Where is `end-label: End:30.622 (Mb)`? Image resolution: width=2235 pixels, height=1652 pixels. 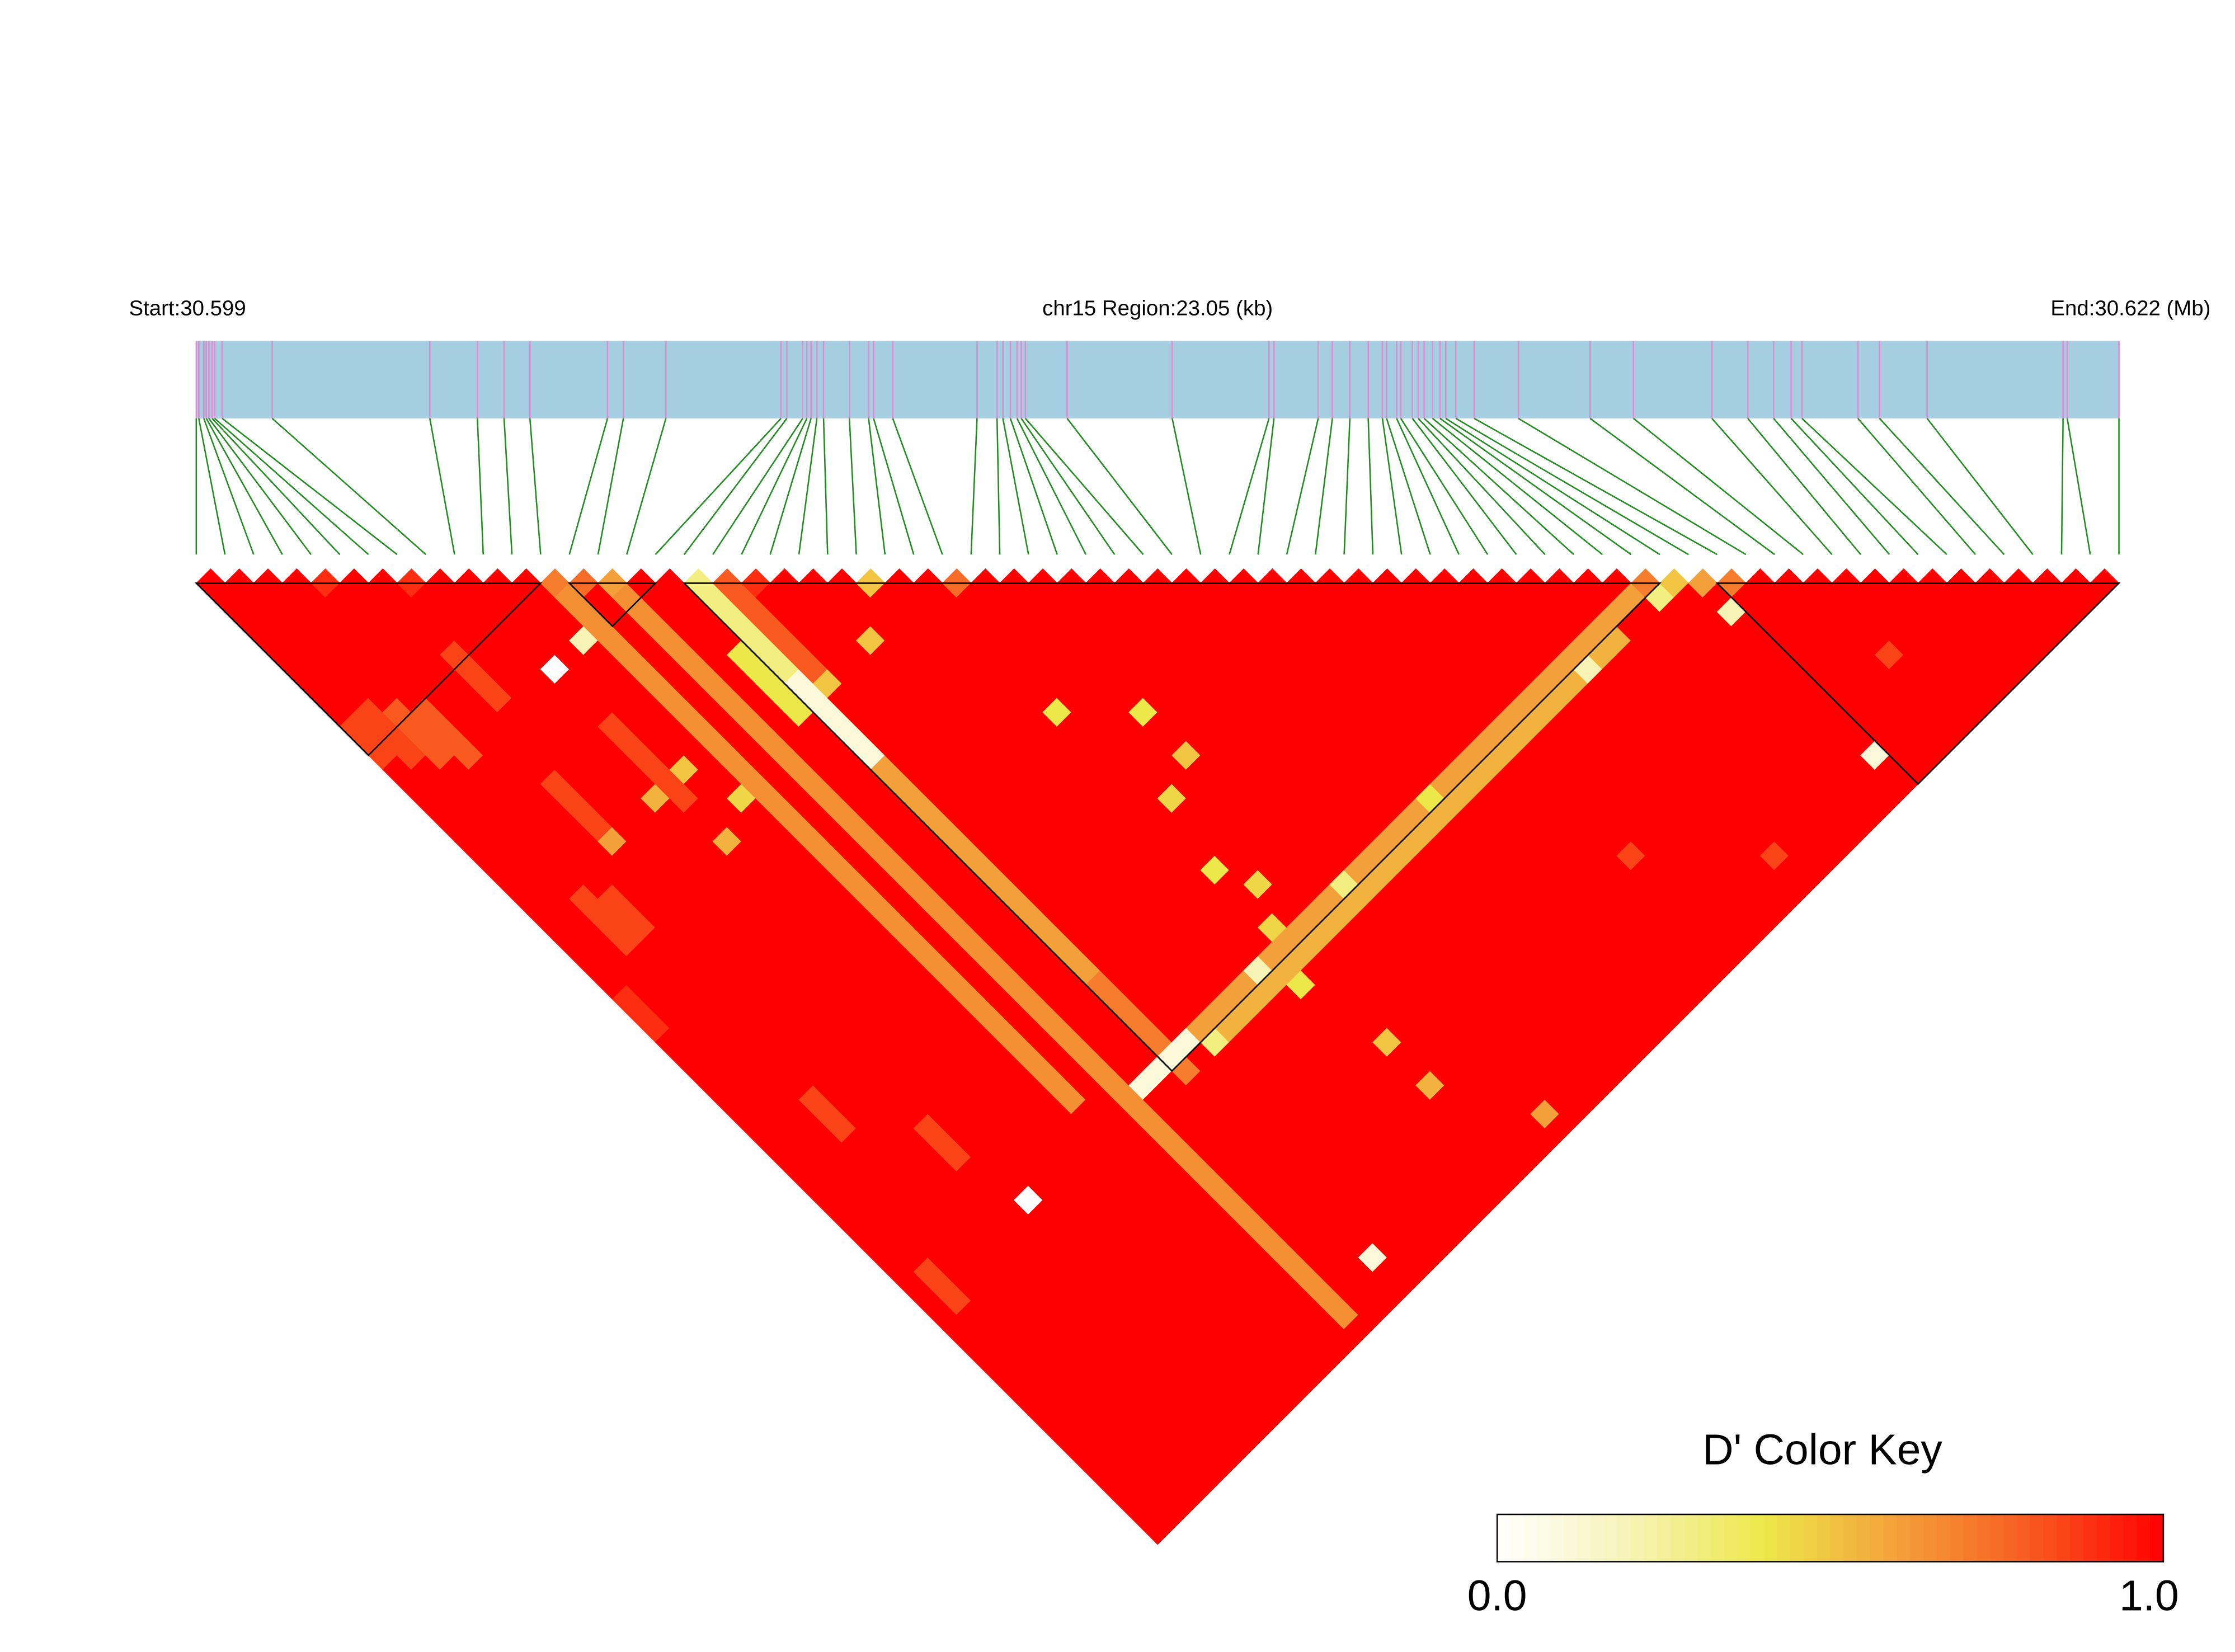
end-label: End:30.622 (Mb) is located at coordinates (2130, 308).